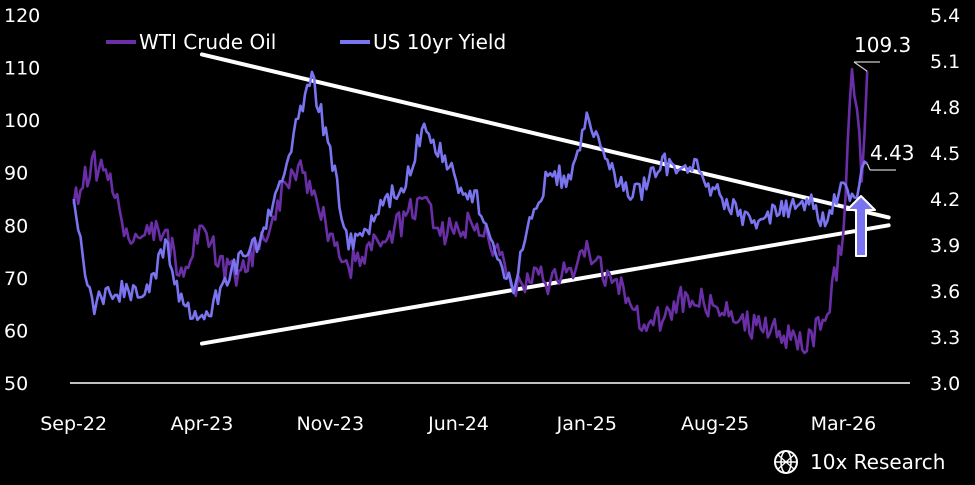 The height and width of the screenshot is (485, 975). What do you see at coordinates (22, 16) in the screenshot?
I see `y-left-tick-label: 120` at bounding box center [22, 16].